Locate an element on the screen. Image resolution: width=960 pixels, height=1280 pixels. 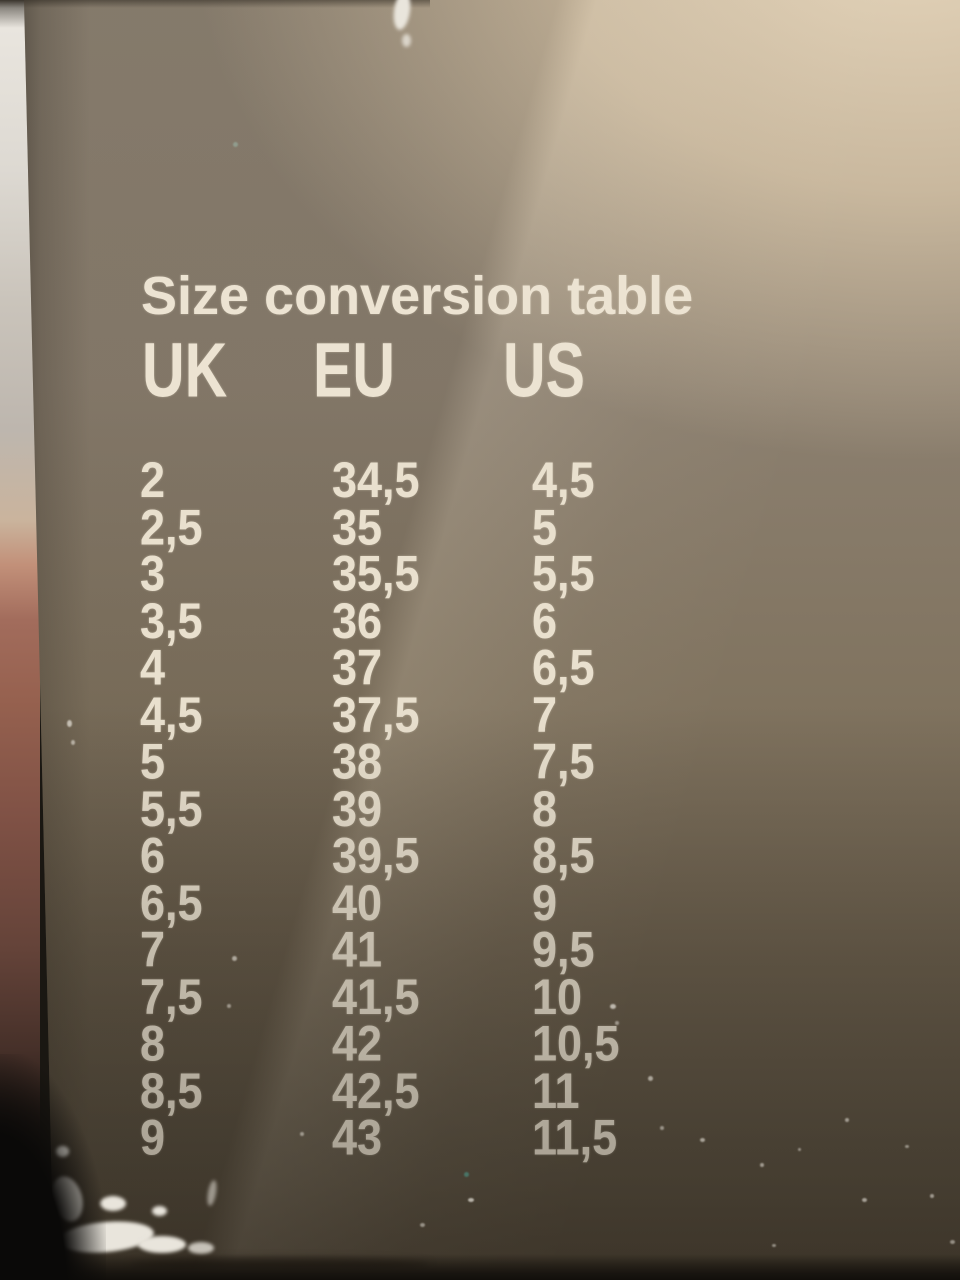
size-cell-us: 6,5 is located at coordinates (563, 667).